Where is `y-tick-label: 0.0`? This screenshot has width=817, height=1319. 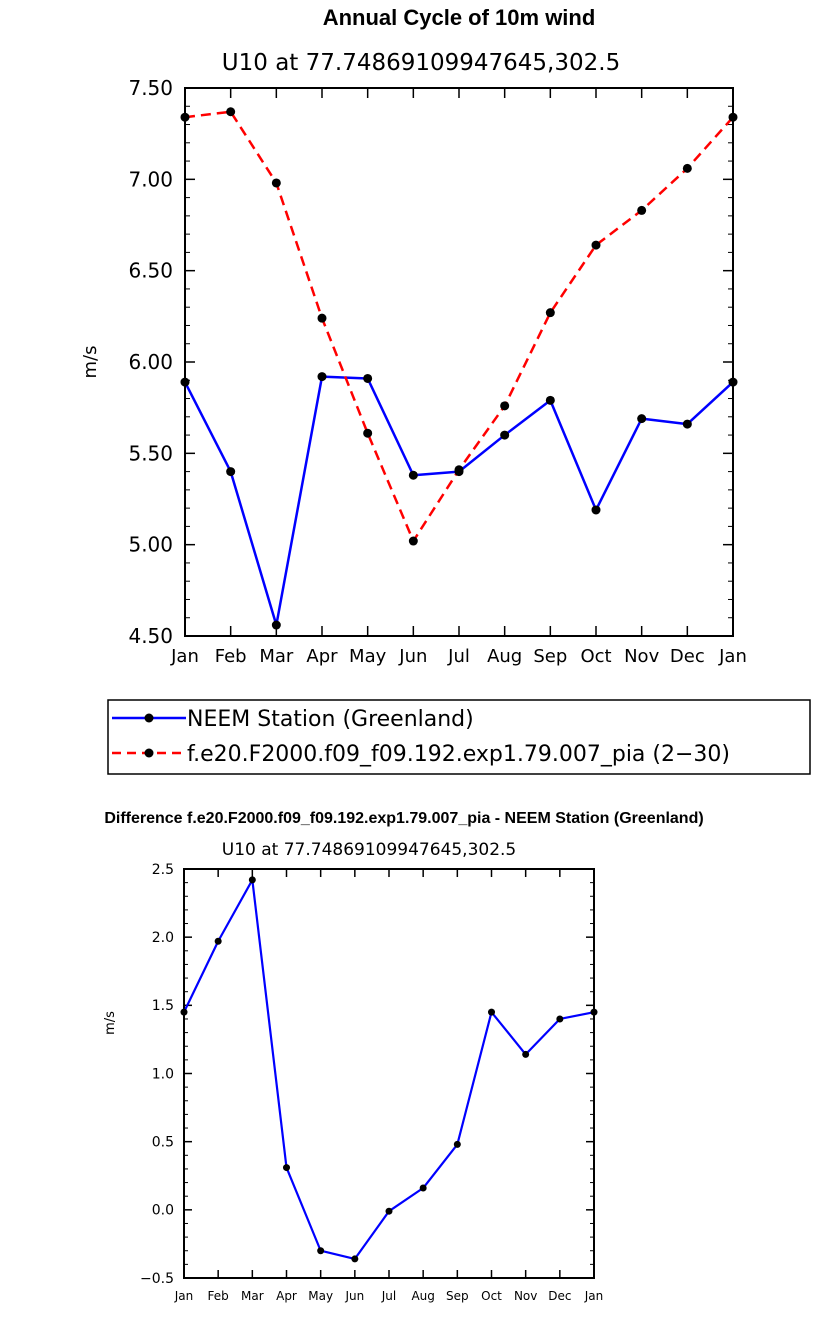 y-tick-label: 0.0 is located at coordinates (163, 1211).